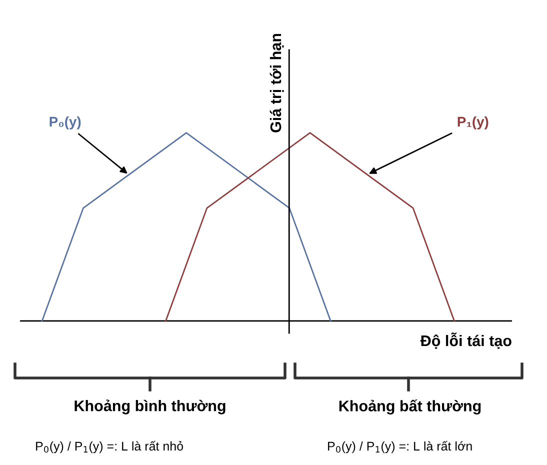 The image size is (547, 465). I want to click on text: Khoảng bình thường, so click(150, 407).